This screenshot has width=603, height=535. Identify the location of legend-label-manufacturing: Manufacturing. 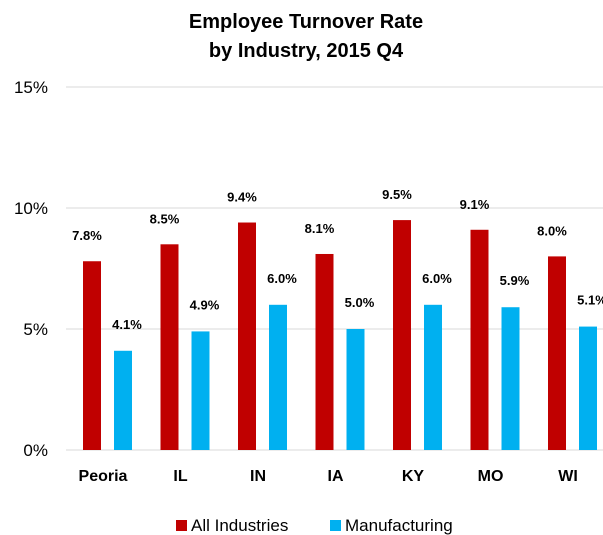
(399, 525).